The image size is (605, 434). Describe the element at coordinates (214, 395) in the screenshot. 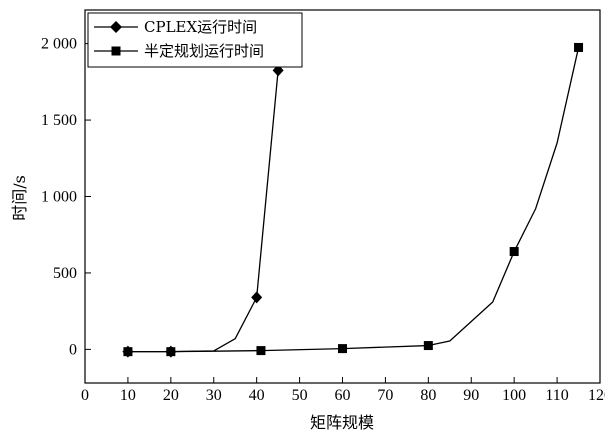

I see `x-tick-label: 30` at that location.